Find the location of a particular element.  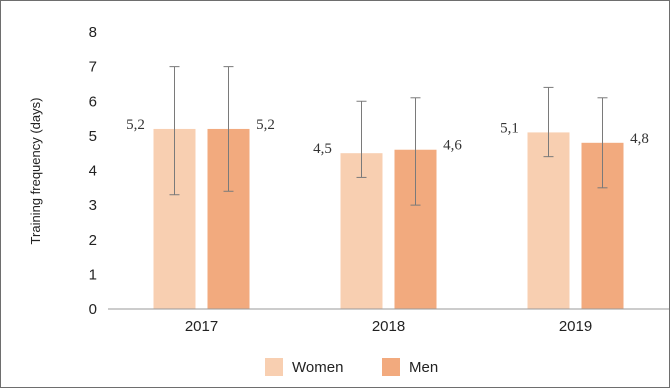

data-label-women-2018: 4,5 is located at coordinates (322, 149).